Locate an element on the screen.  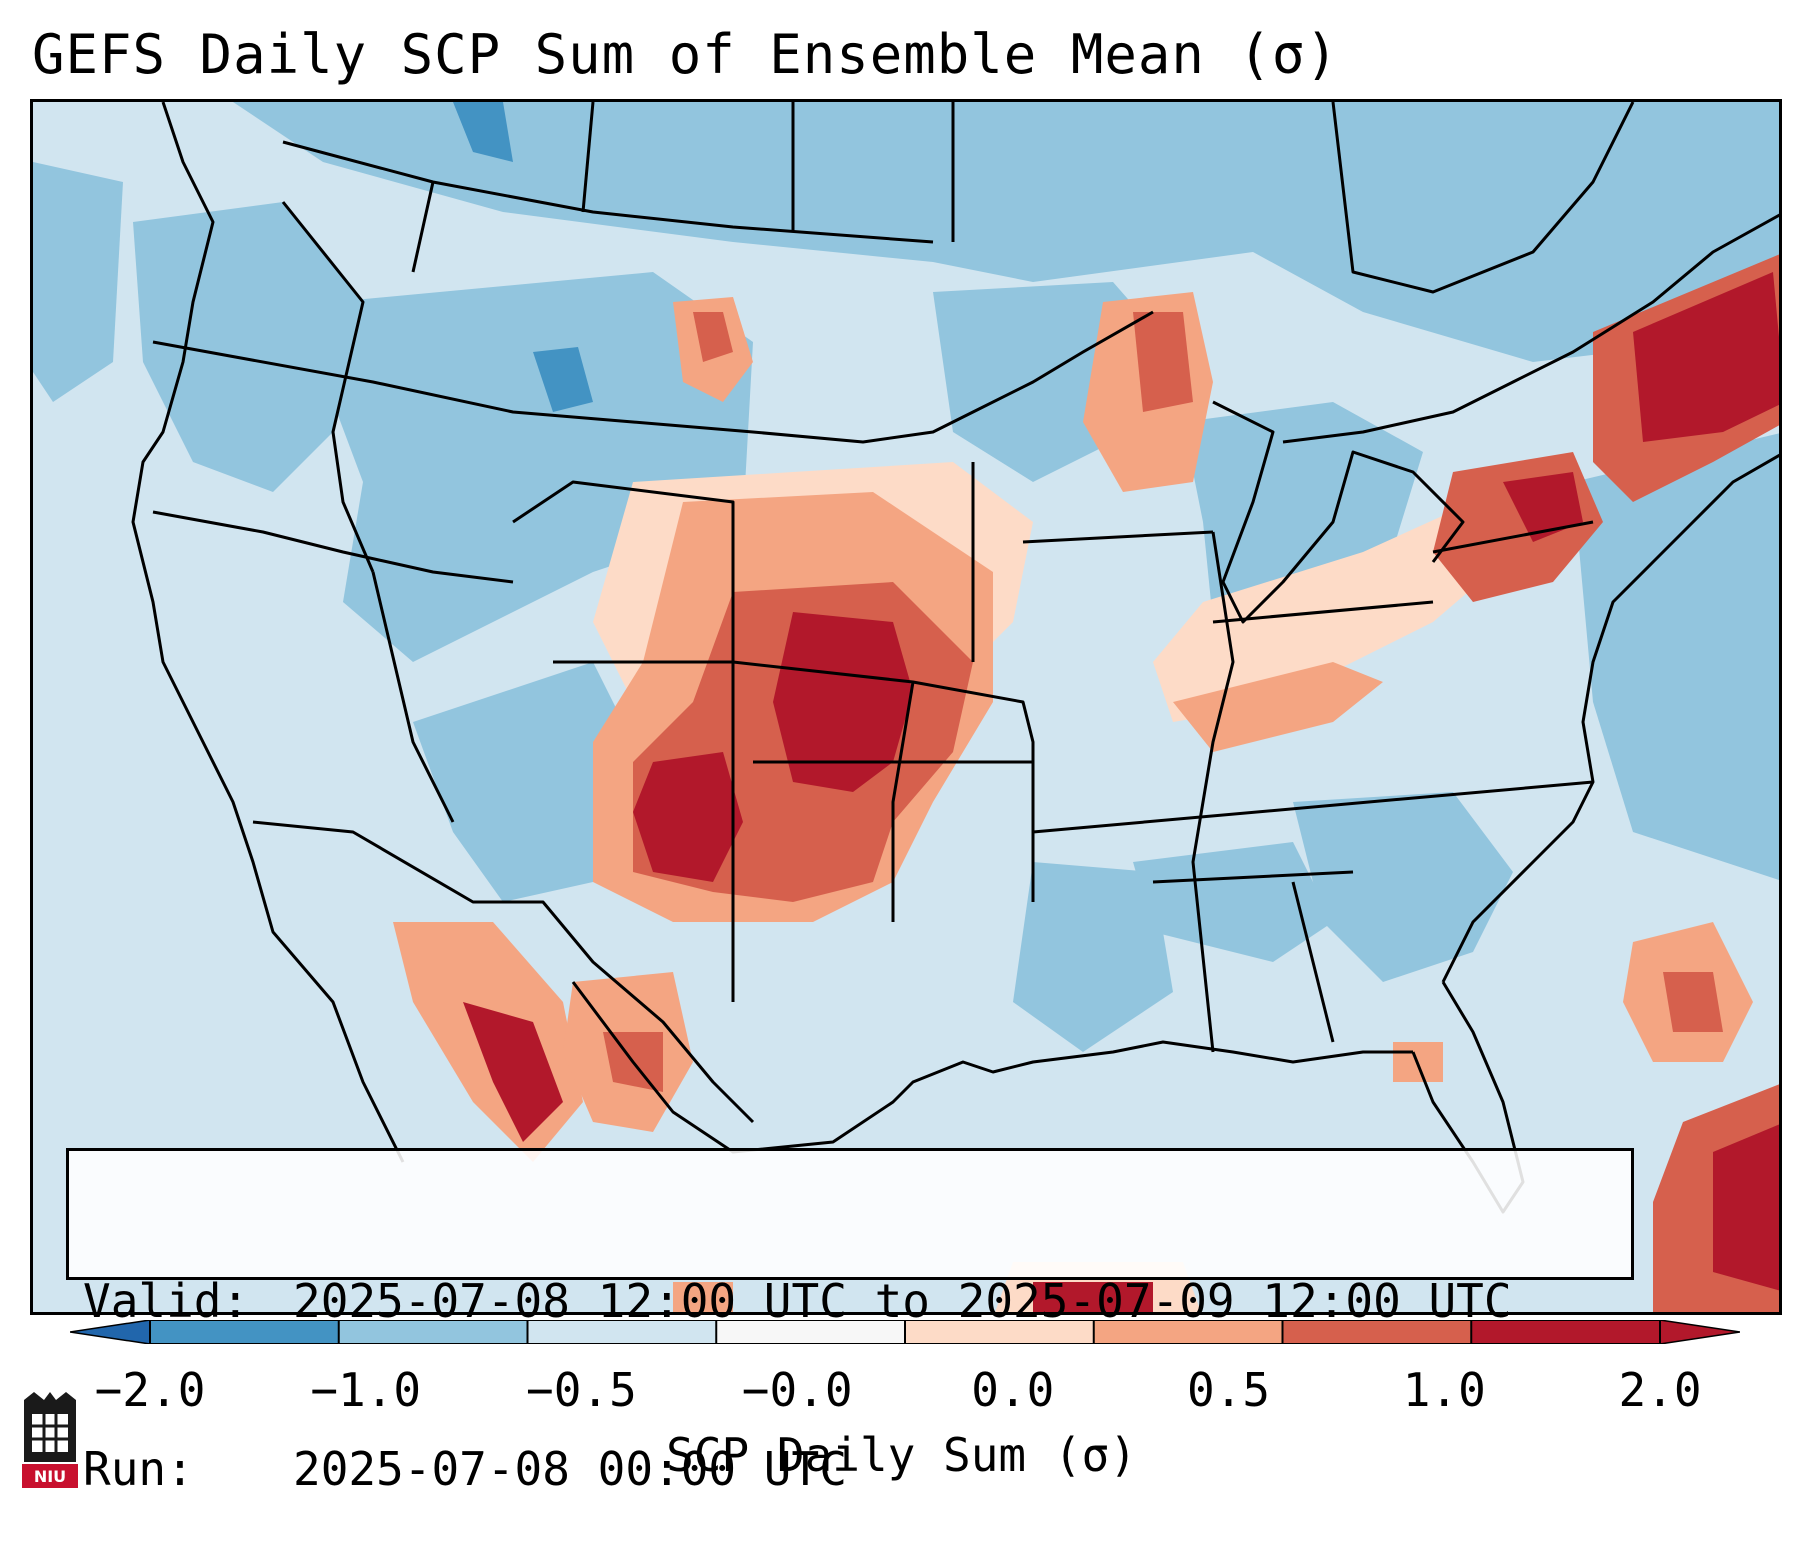
colorbar-tick-label: 1.0 is located at coordinates (1444, 1390).